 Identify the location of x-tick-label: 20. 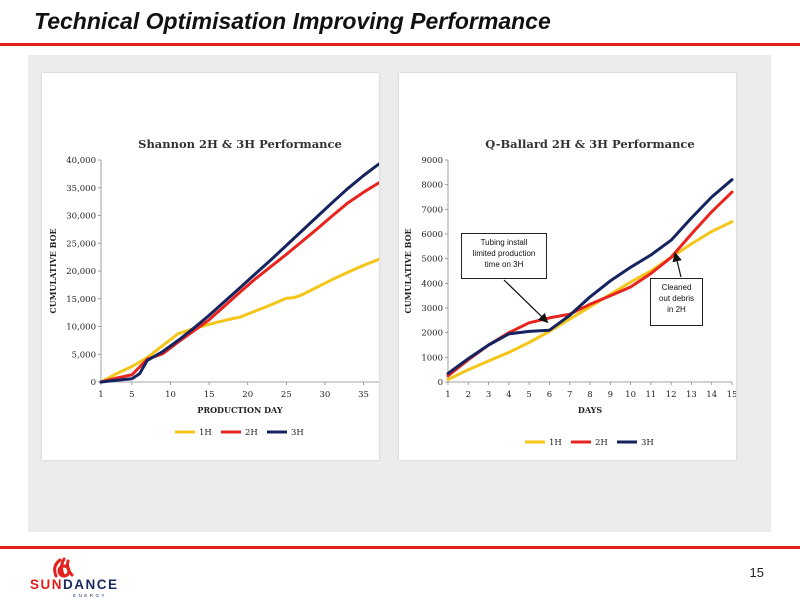
(247, 395).